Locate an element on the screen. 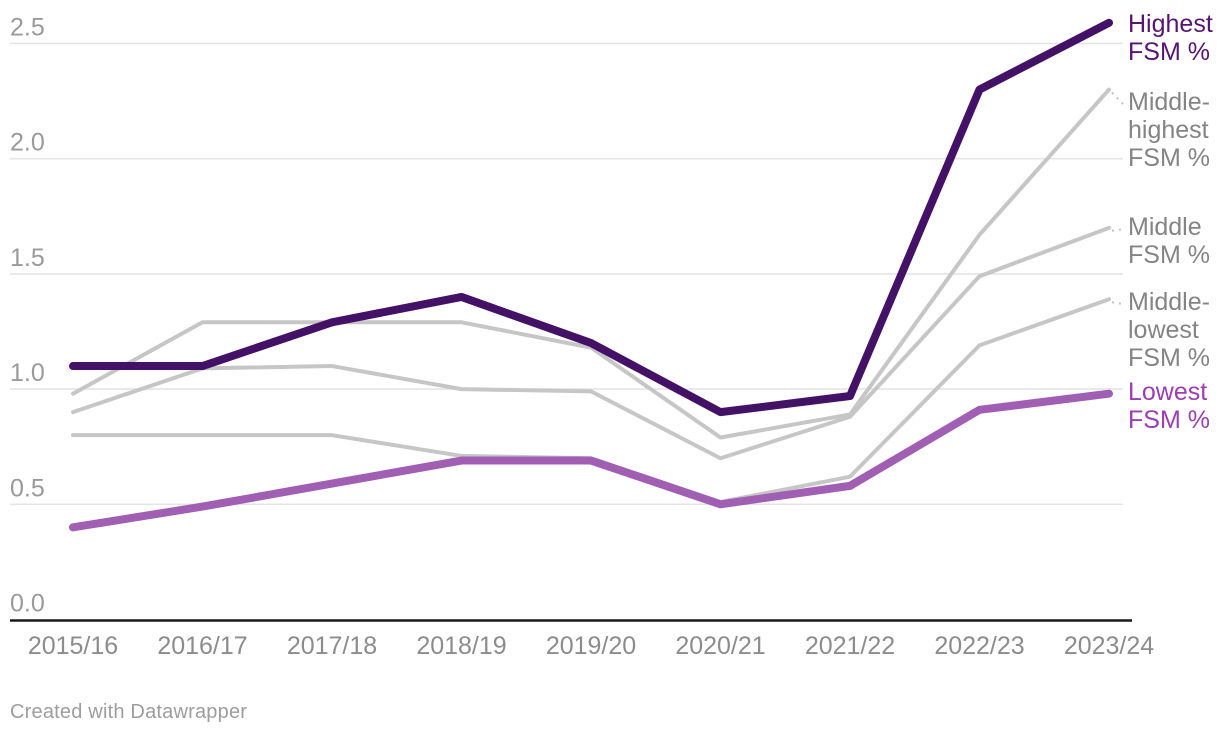  series-label-middle-fsm-: Middle FSM % is located at coordinates (1169, 241).